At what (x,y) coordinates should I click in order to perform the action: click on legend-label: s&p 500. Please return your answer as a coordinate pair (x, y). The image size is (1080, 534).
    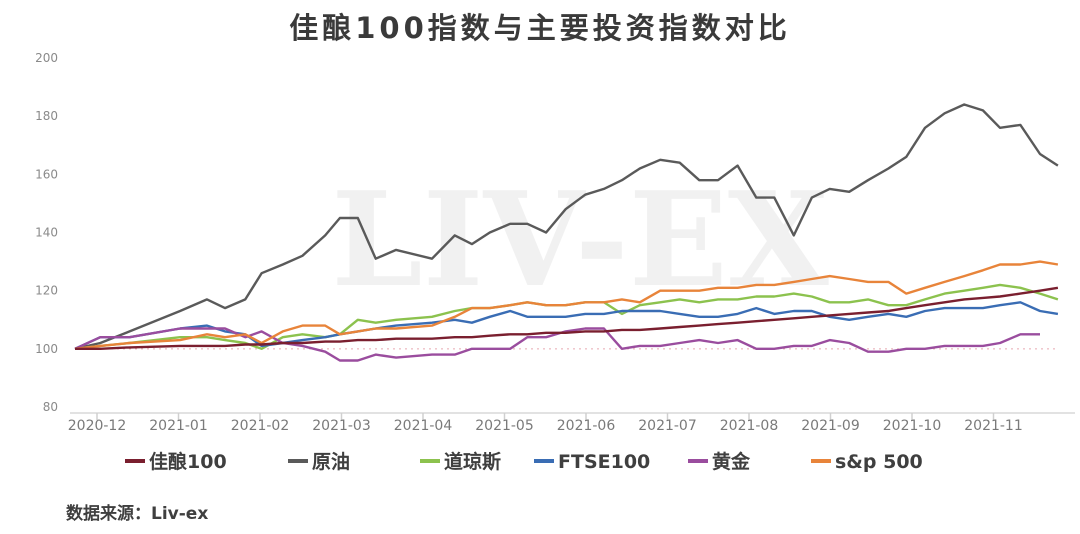
    Looking at the image, I should click on (879, 462).